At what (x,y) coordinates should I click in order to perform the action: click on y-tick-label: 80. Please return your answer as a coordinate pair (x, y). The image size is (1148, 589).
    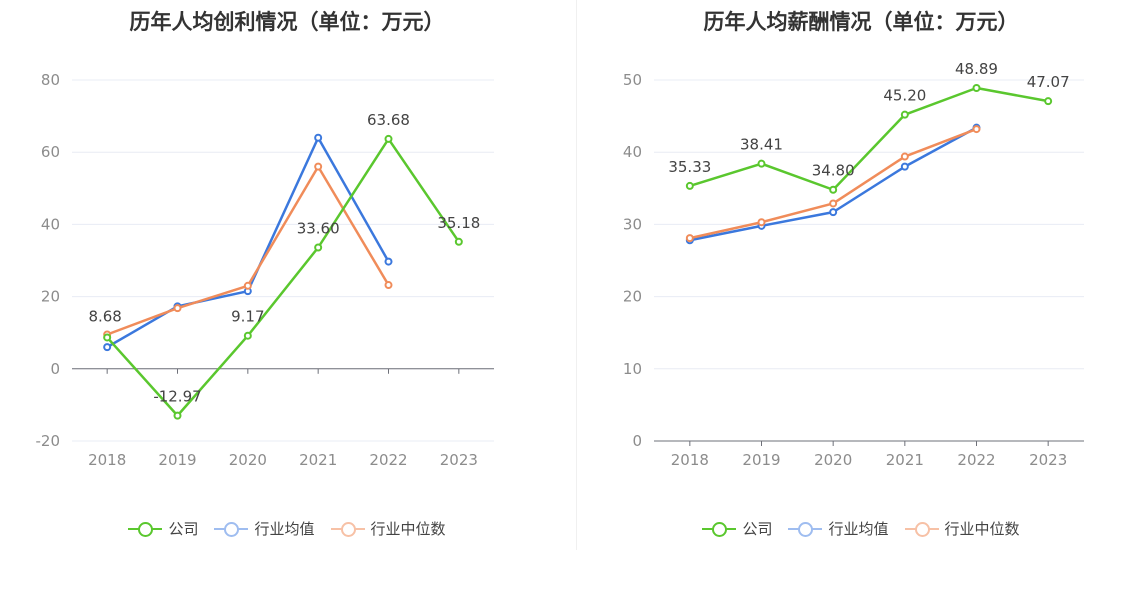
    Looking at the image, I should click on (50, 80).